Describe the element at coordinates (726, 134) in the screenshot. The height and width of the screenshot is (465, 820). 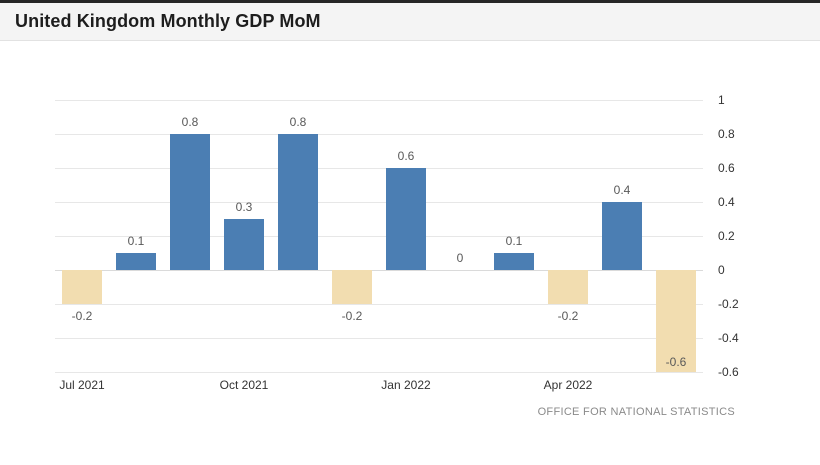
I see `y-axis-label: 0.8` at that location.